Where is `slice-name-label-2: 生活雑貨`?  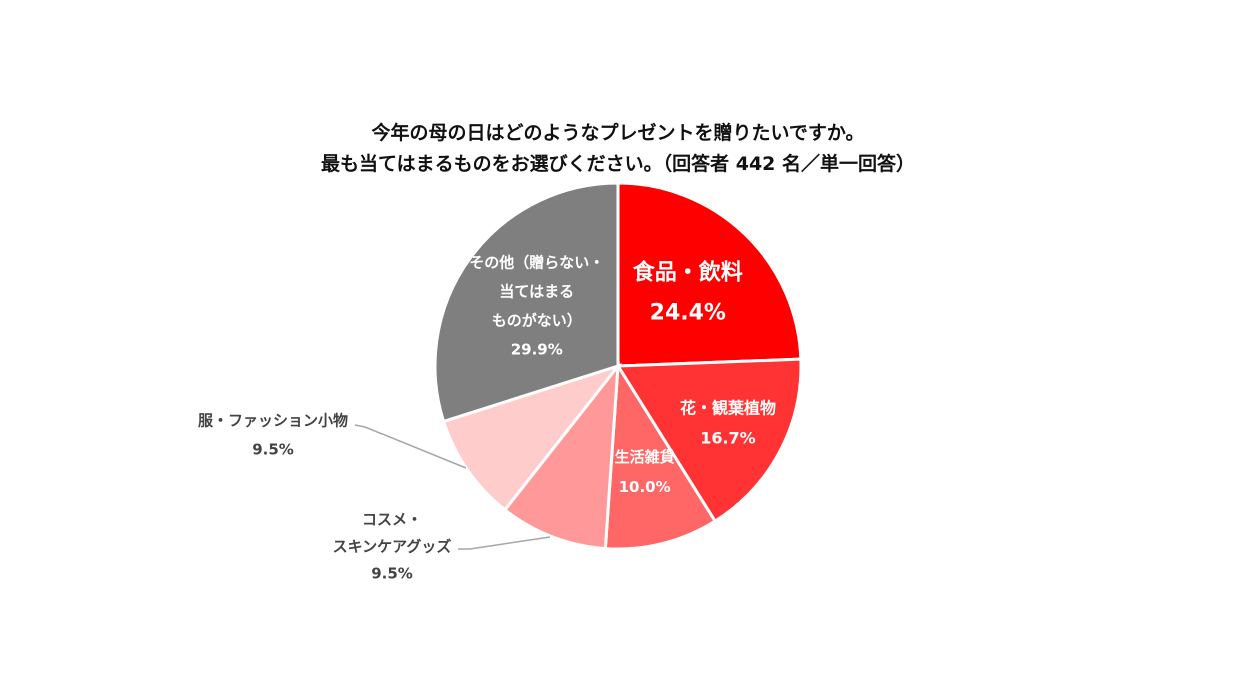 slice-name-label-2: 生活雑貨 is located at coordinates (645, 457).